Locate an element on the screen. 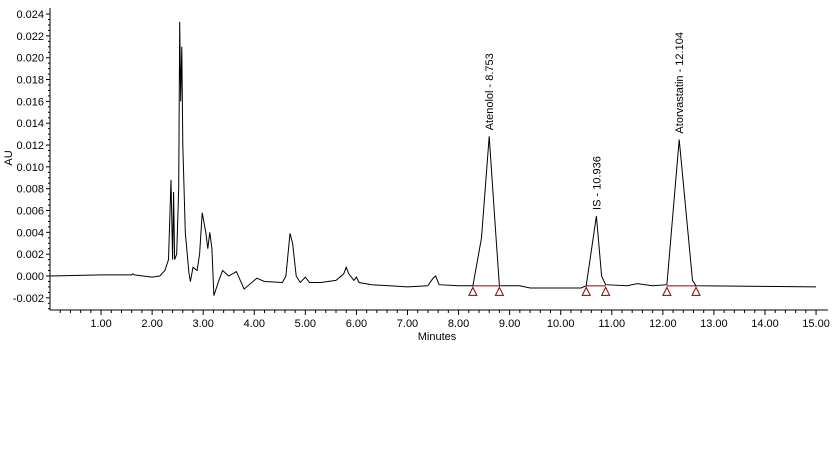 The height and width of the screenshot is (454, 832). integration-marks is located at coordinates (584, 290).